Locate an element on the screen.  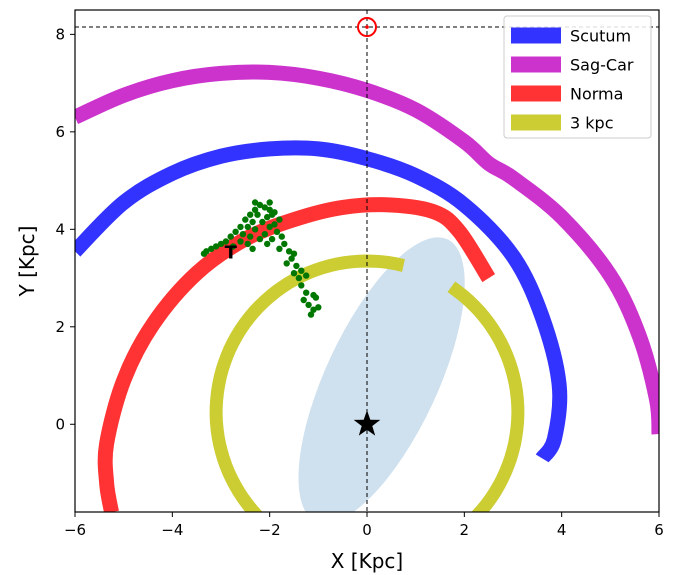
y-axis-label: Y [Kpc] is located at coordinates (27, 262).